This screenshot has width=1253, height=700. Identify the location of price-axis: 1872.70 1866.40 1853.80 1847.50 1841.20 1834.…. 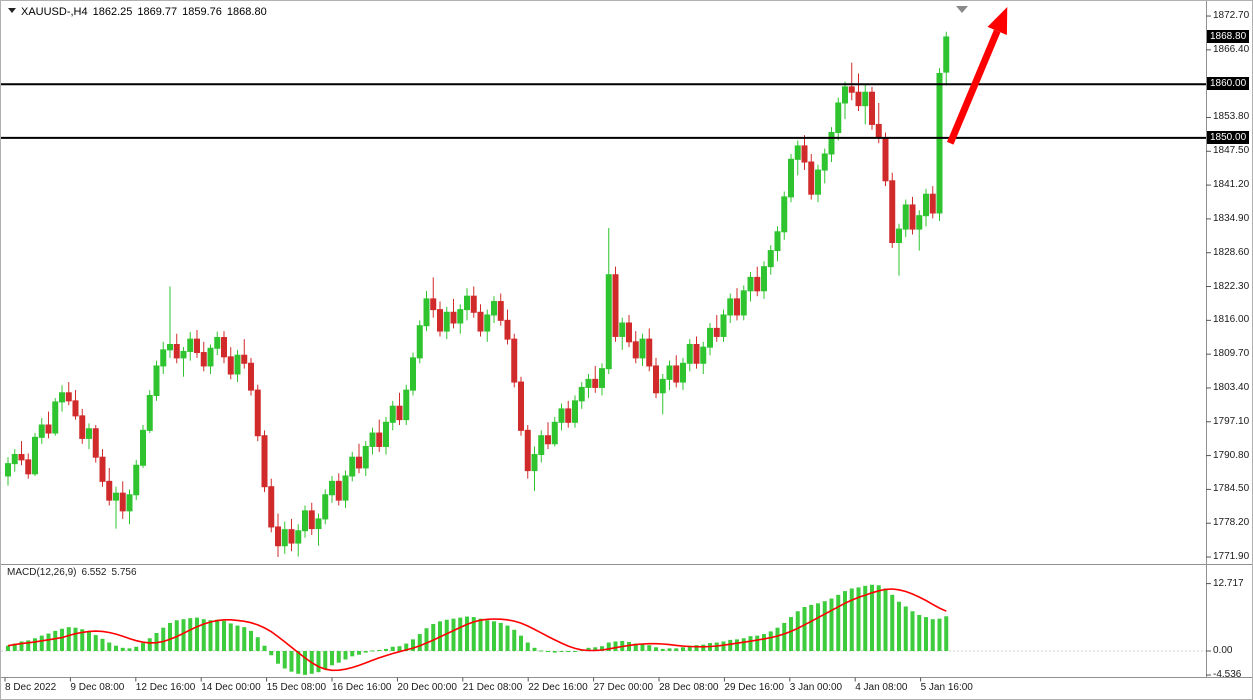
(1229, 340).